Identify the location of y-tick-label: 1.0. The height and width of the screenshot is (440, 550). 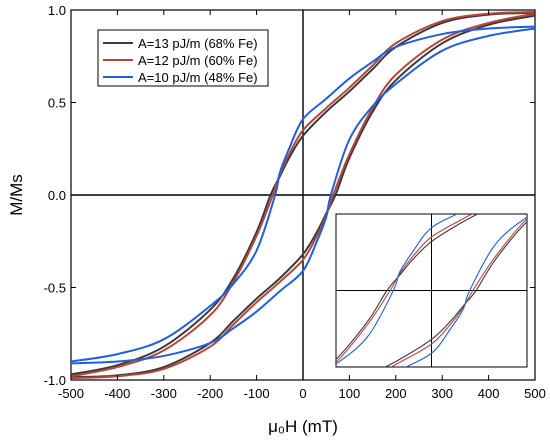
(57, 10).